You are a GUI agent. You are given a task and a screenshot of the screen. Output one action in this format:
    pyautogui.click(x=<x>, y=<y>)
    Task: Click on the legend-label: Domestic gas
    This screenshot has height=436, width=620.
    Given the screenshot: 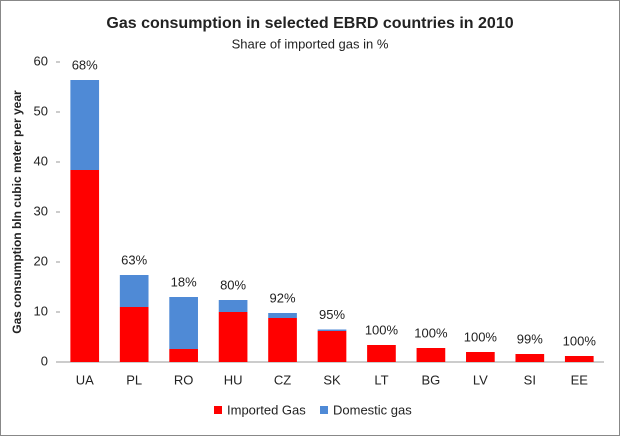 What is the action you would take?
    pyautogui.click(x=372, y=409)
    